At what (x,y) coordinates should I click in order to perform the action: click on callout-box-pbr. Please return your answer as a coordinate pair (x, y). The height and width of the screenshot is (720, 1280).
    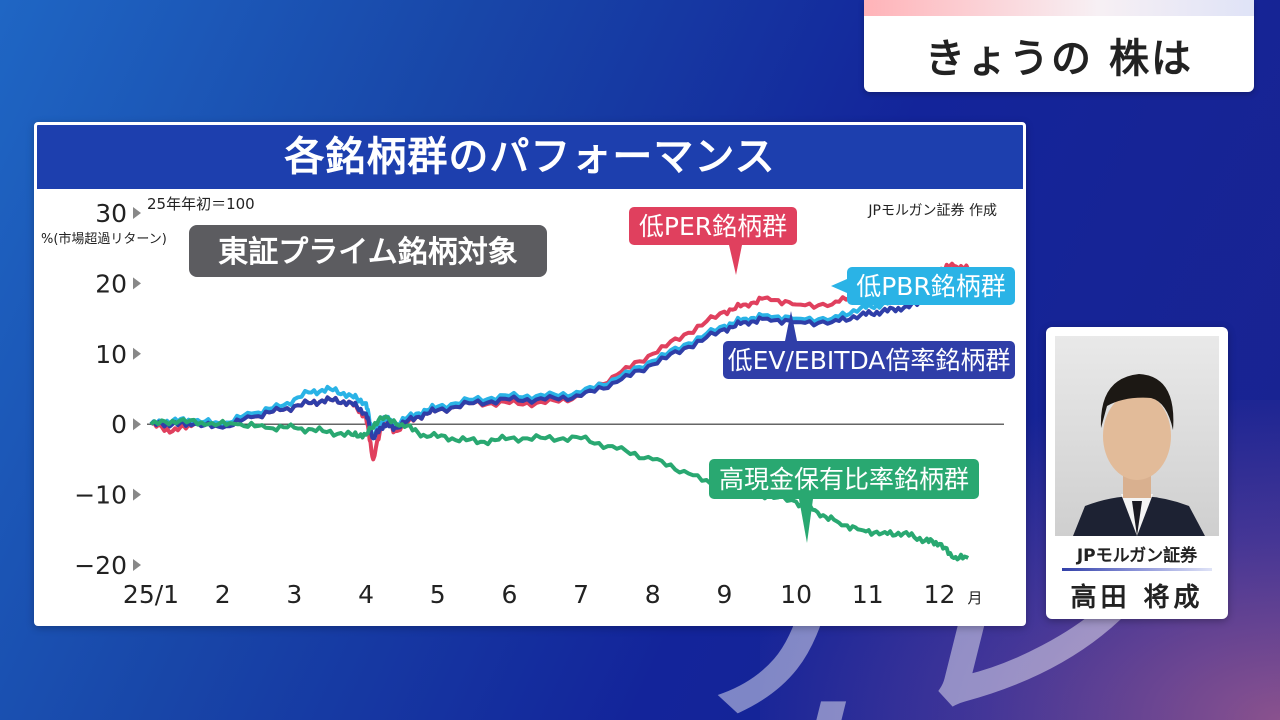
    Looking at the image, I should click on (931, 286).